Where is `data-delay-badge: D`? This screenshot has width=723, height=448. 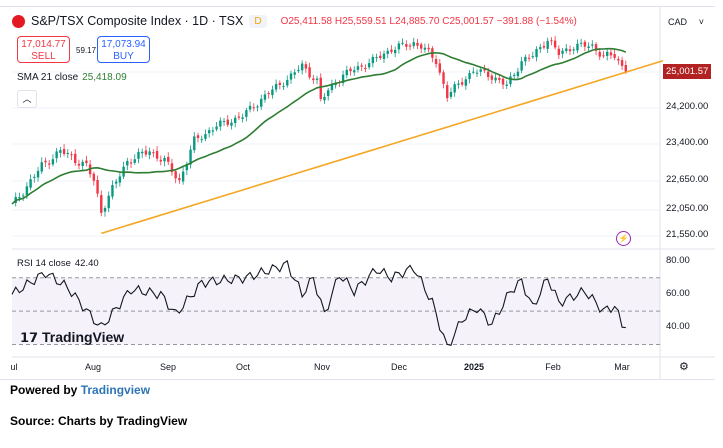 data-delay-badge: D is located at coordinates (258, 21).